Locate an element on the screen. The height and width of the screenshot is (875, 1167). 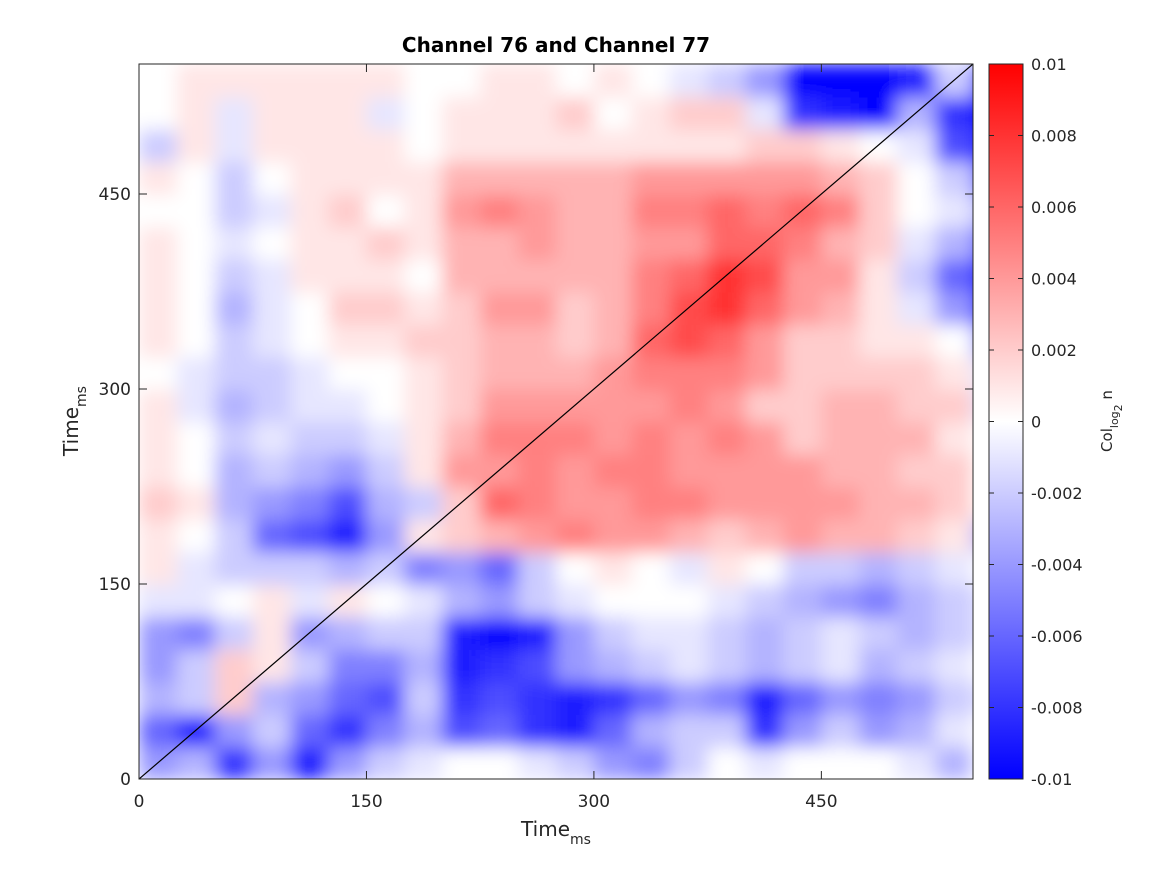
y-tick-label: 450 is located at coordinates (115, 195).